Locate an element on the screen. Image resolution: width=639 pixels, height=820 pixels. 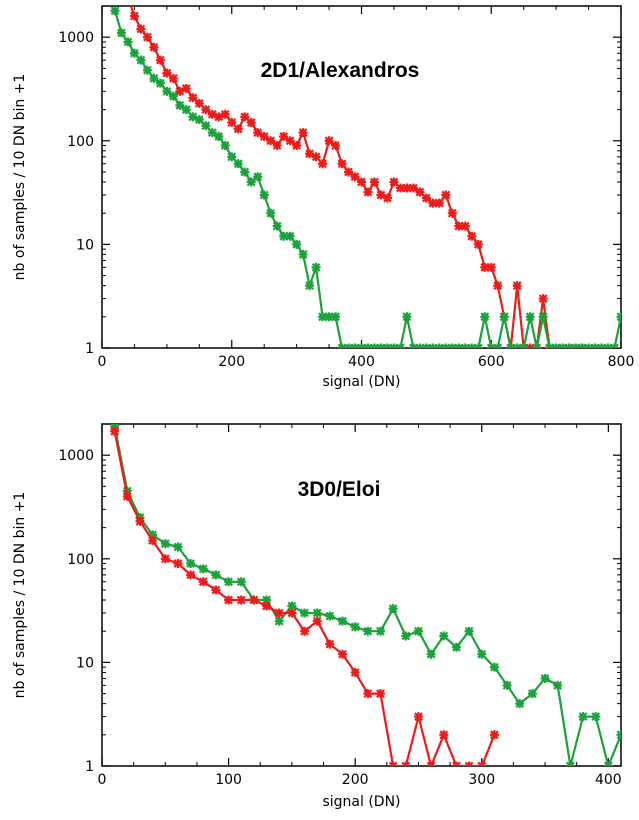
x-tick-label: 0 is located at coordinates (102, 780).